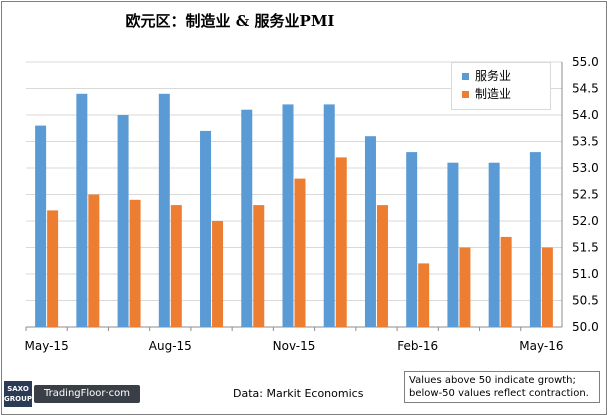  Describe the element at coordinates (585, 62) in the screenshot. I see `y-tick-label: 55.0` at that location.